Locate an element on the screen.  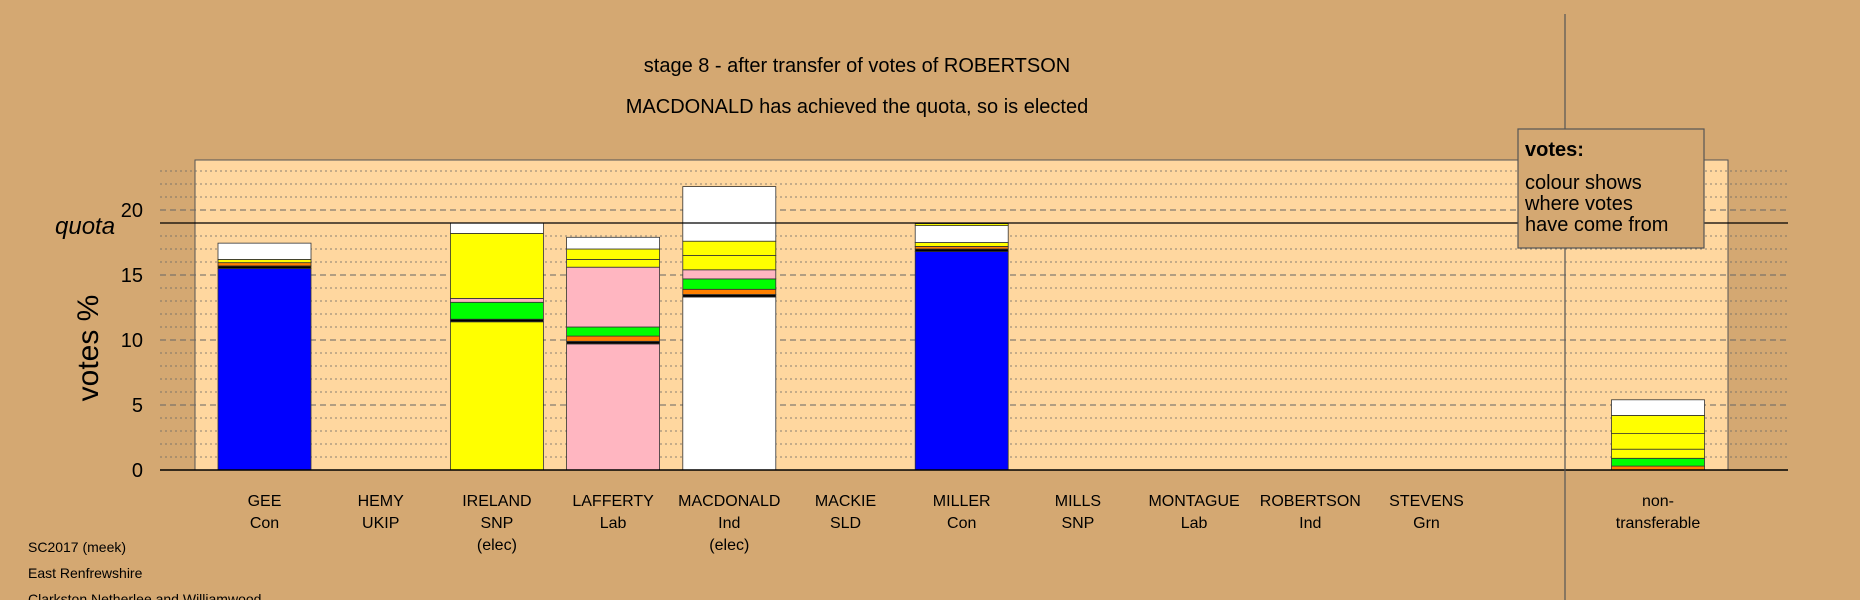
legend-title: votes: is located at coordinates (1554, 150).